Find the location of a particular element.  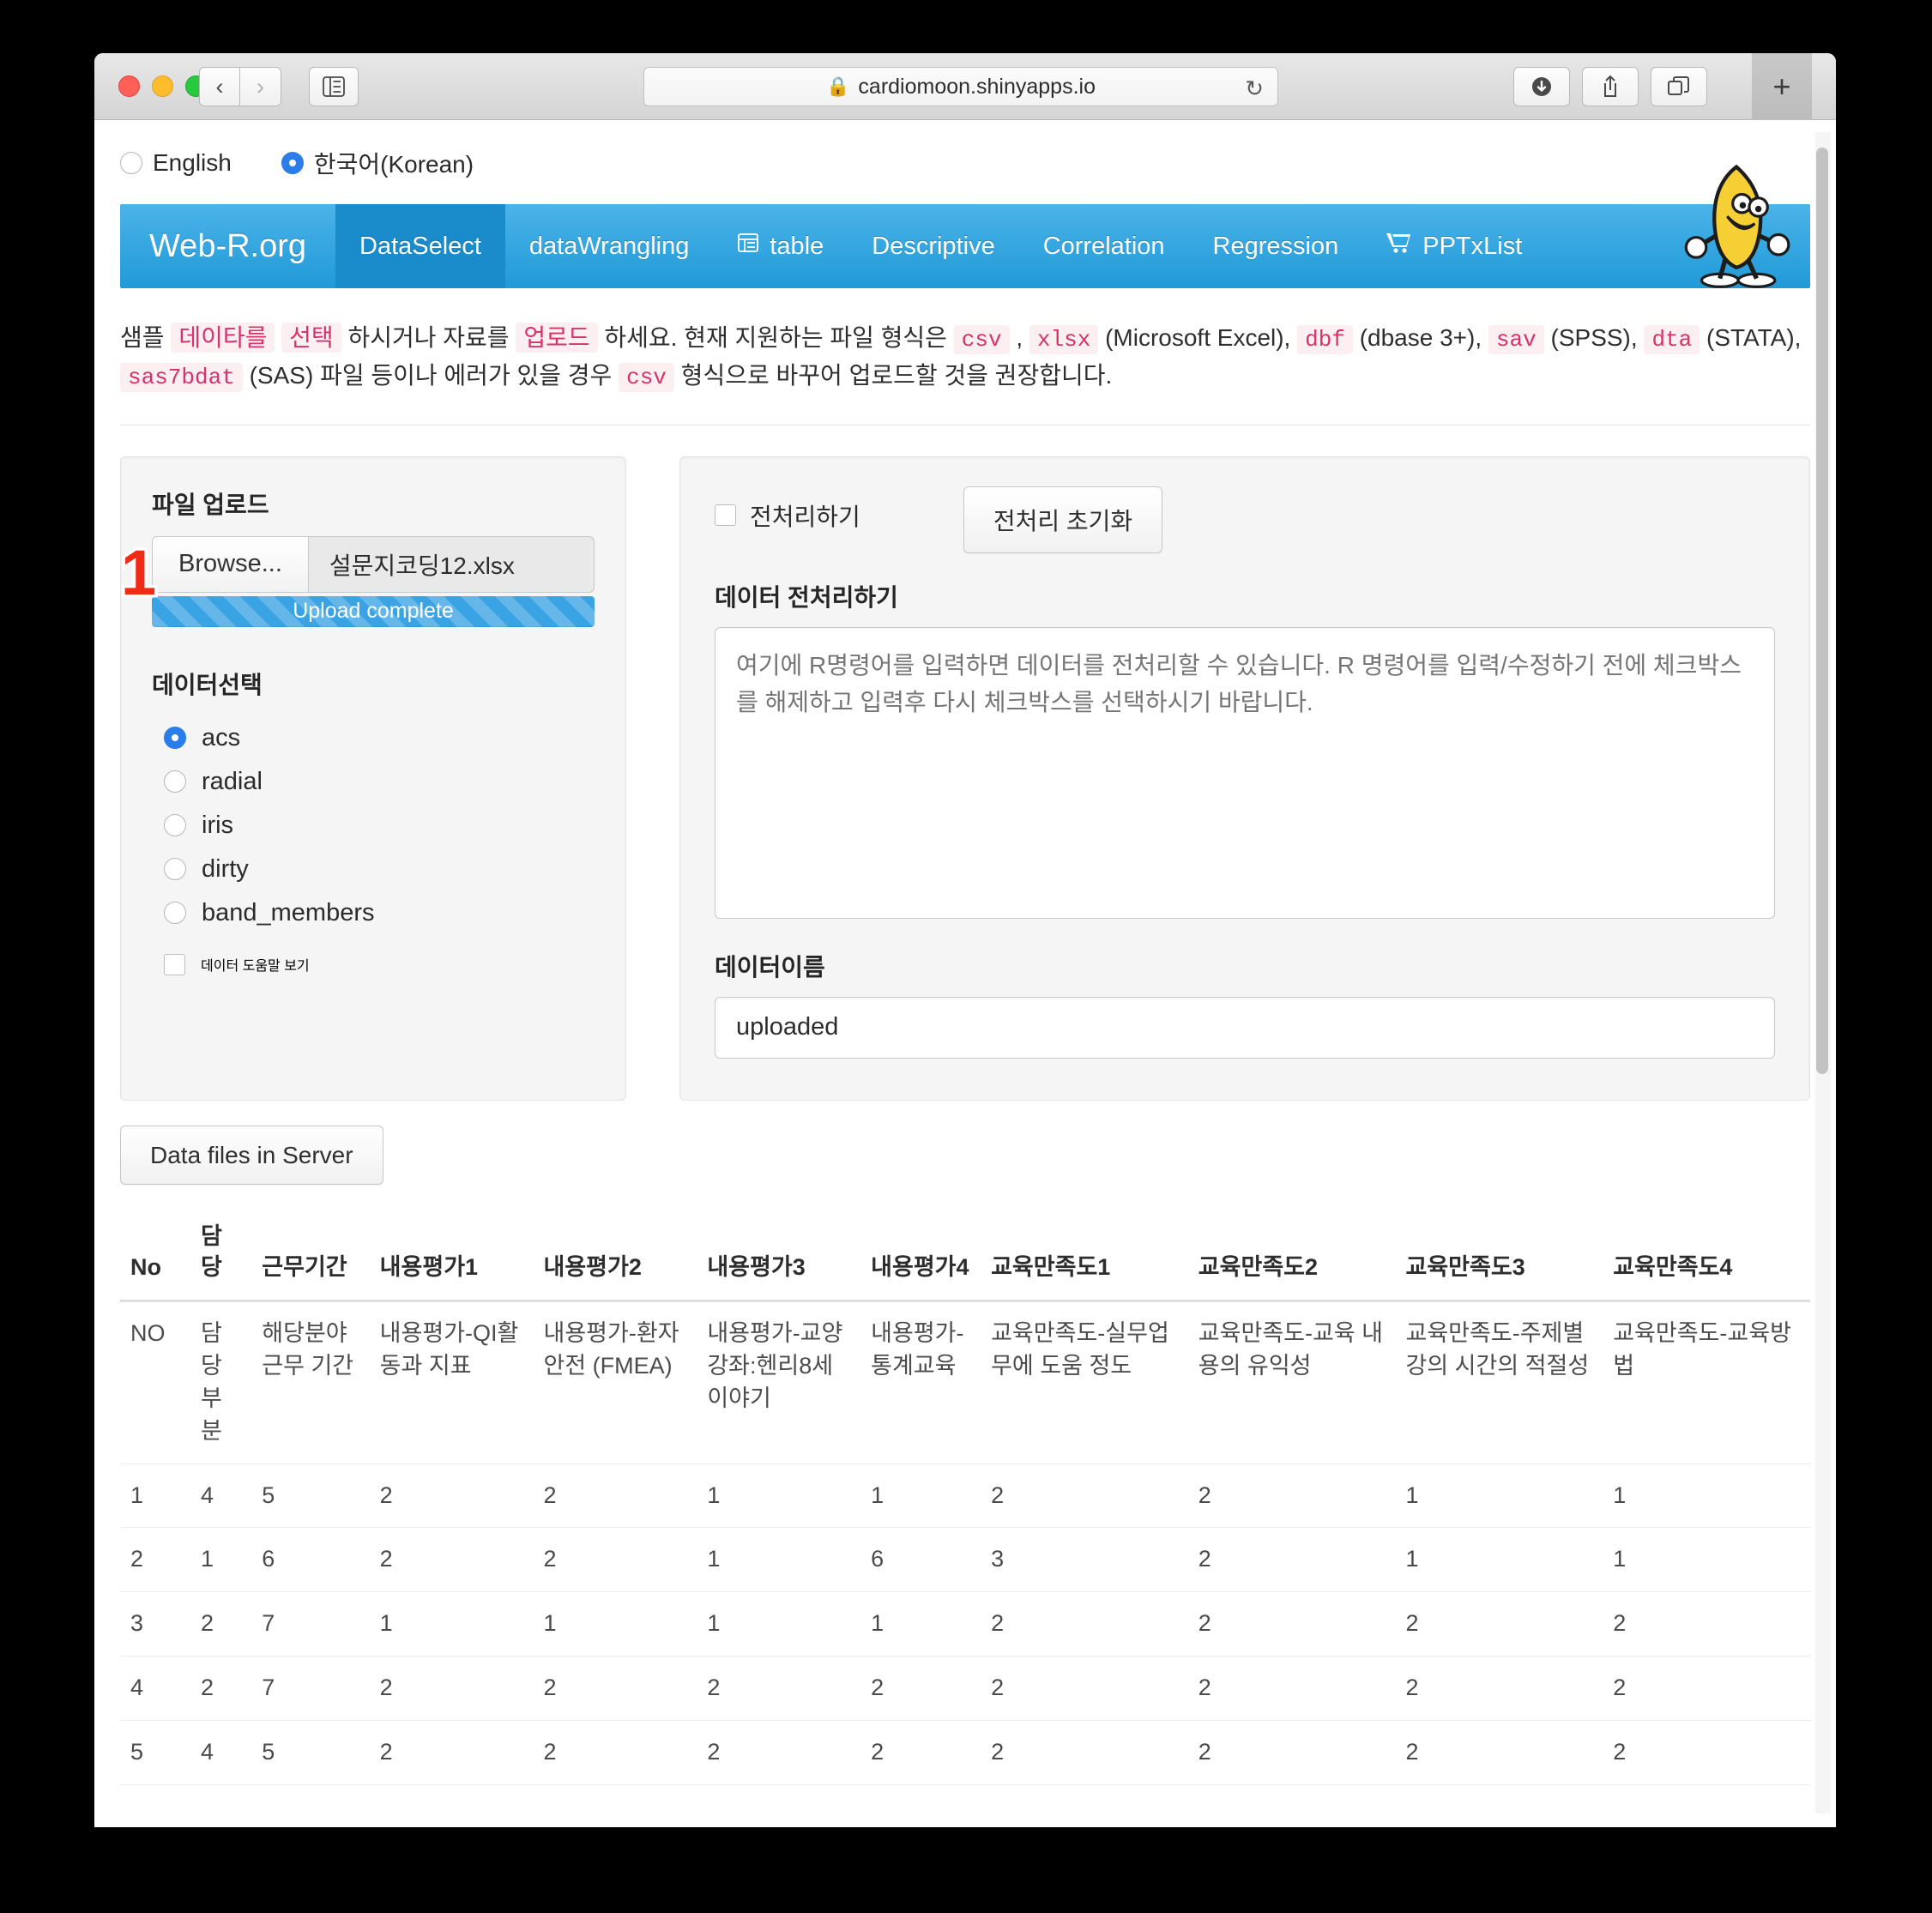

minimize-window-button is located at coordinates (162, 86).